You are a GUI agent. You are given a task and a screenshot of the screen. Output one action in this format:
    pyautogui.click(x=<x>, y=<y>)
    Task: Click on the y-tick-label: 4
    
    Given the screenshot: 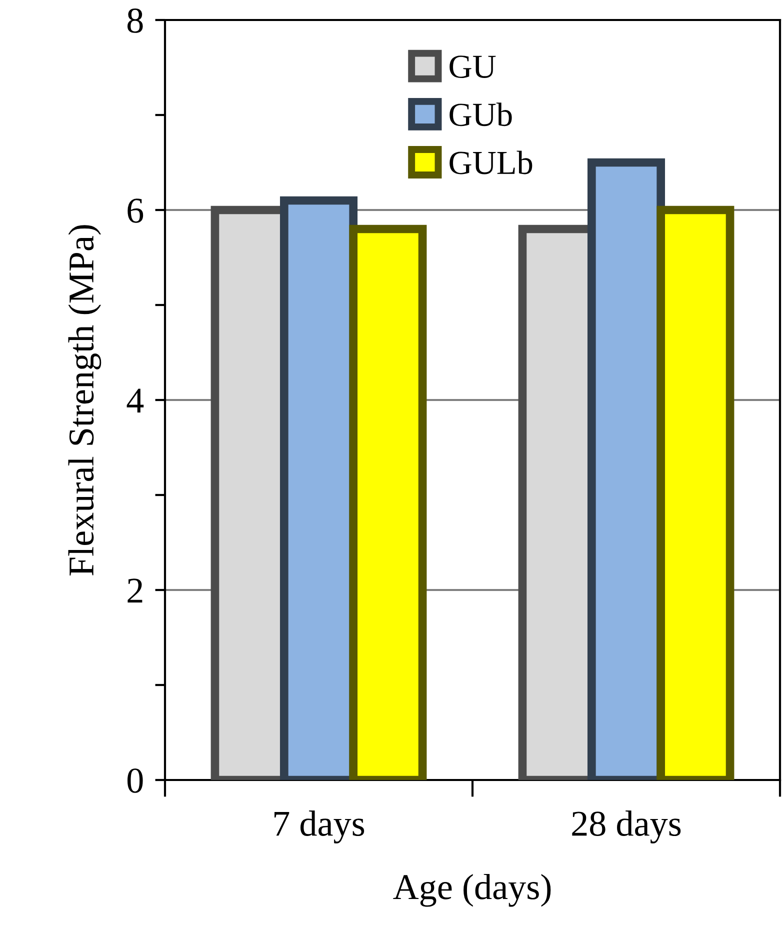 What is the action you would take?
    pyautogui.click(x=135, y=400)
    